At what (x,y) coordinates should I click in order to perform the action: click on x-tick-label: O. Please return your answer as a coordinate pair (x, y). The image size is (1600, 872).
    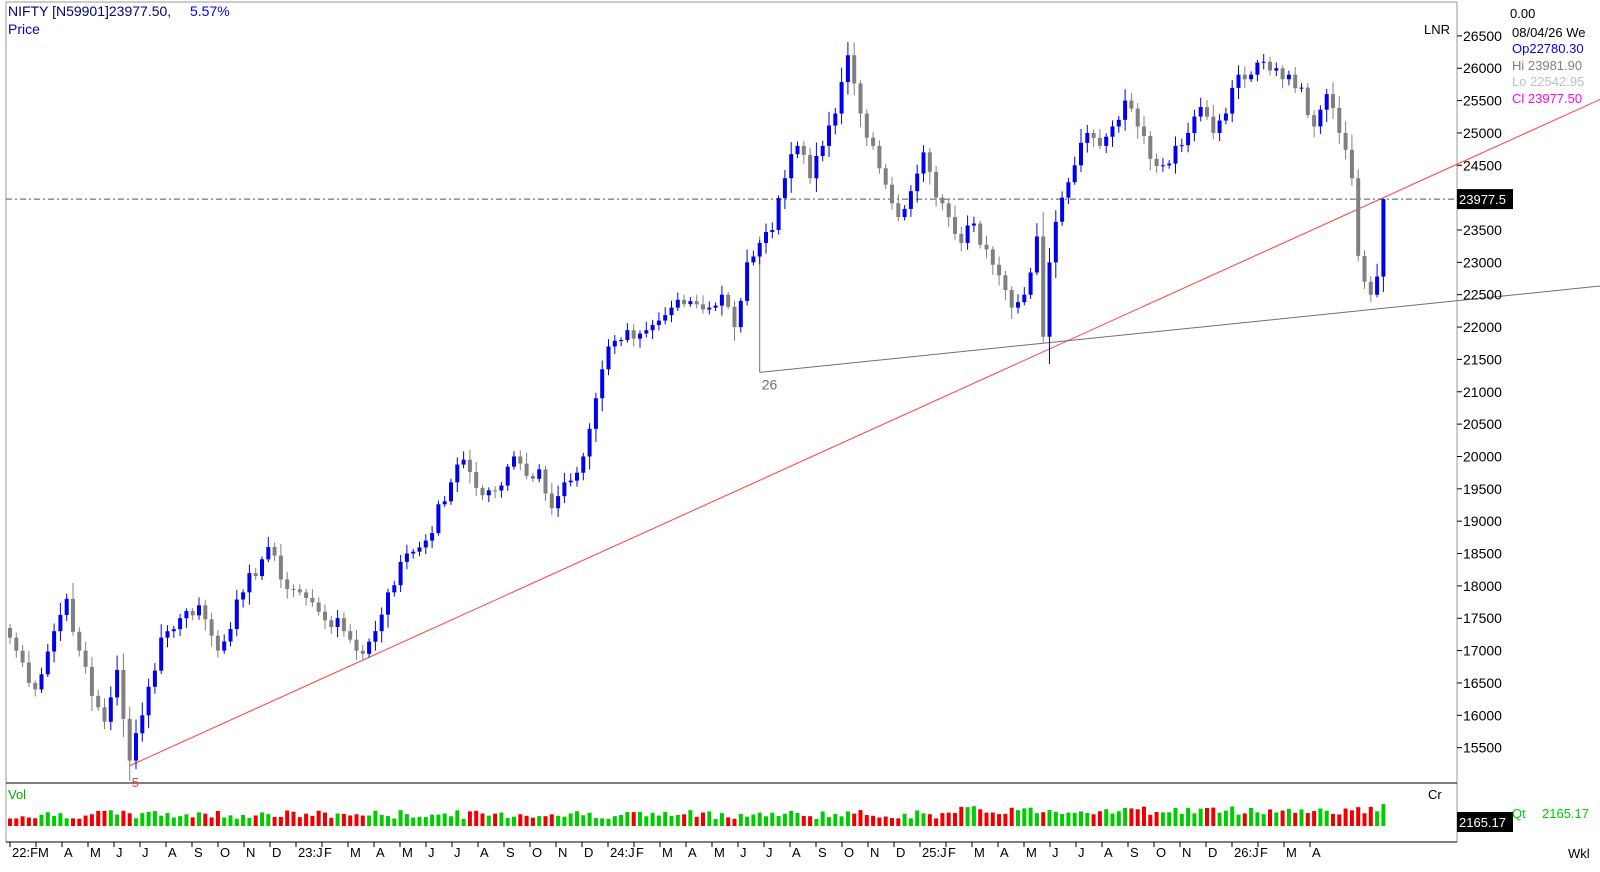
    Looking at the image, I should click on (1161, 852).